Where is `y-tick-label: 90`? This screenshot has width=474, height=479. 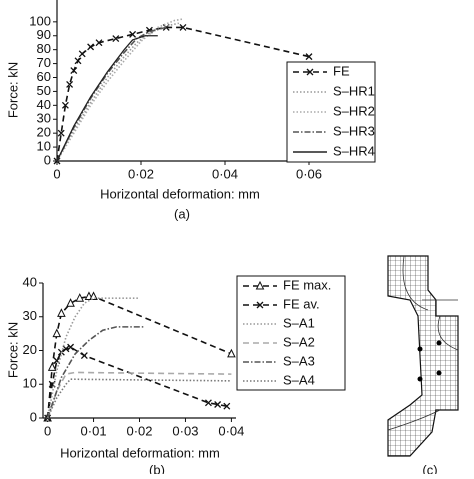
y-tick-label: 90 is located at coordinates (44, 34).